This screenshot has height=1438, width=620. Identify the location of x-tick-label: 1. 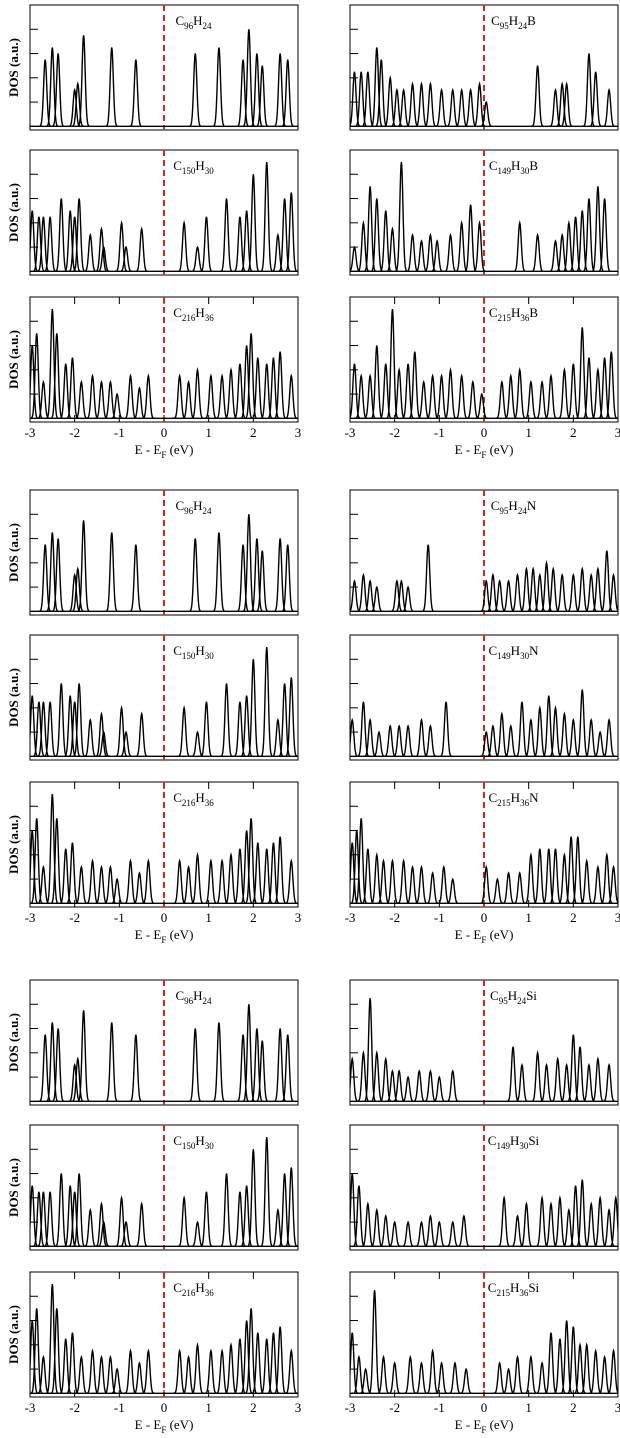
(208, 1407).